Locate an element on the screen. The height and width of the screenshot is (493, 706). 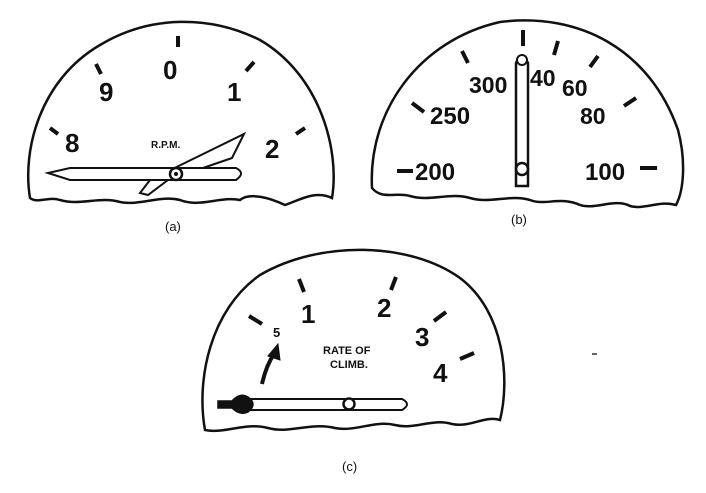
gauge-c-label-2: 2 is located at coordinates (384, 308).